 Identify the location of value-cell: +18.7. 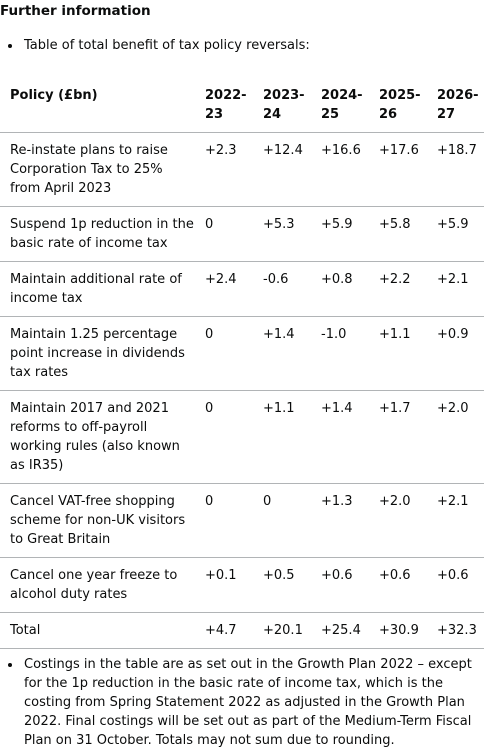
(460, 169).